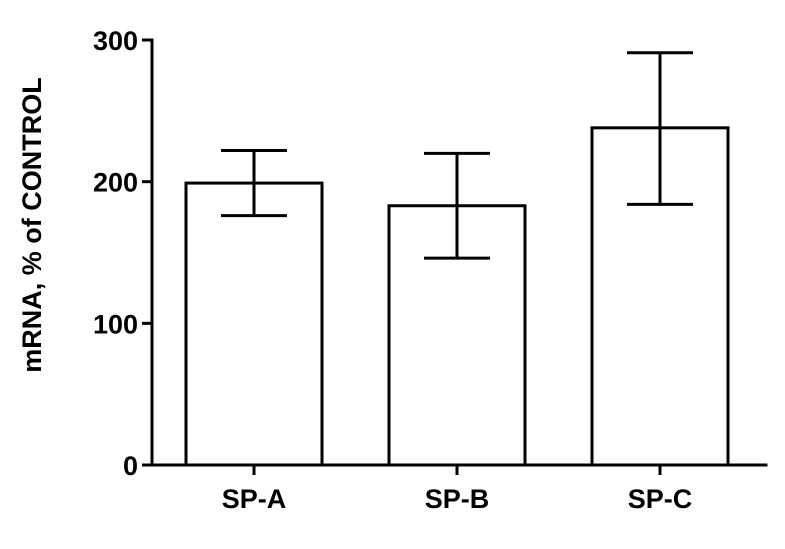 Image resolution: width=785 pixels, height=549 pixels. I want to click on y-tick-label: 100, so click(115, 324).